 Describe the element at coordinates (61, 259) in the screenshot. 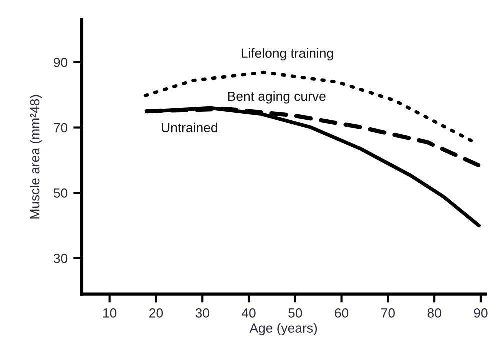

I see `y-tick-label: 30` at that location.